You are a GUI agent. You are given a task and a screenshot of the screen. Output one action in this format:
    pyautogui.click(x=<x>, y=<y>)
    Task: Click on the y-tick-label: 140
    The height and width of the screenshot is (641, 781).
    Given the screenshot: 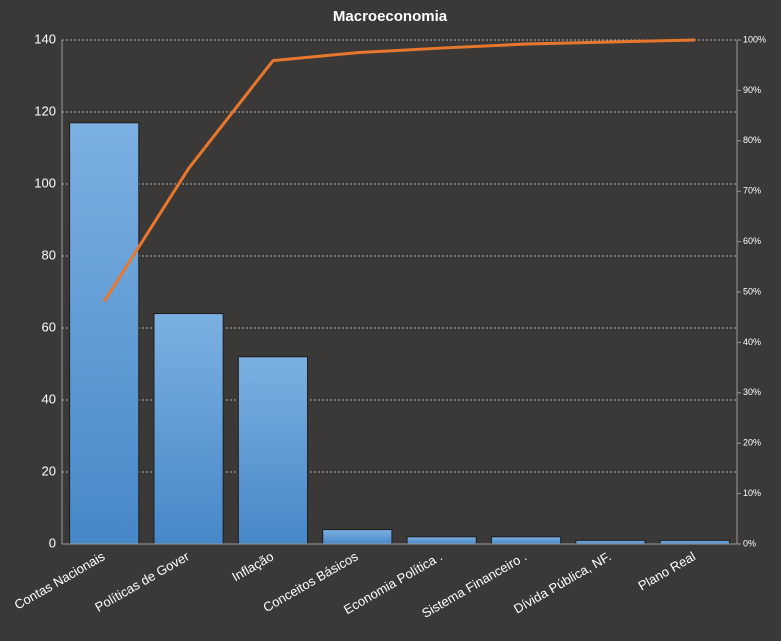 What is the action you would take?
    pyautogui.click(x=45, y=38)
    